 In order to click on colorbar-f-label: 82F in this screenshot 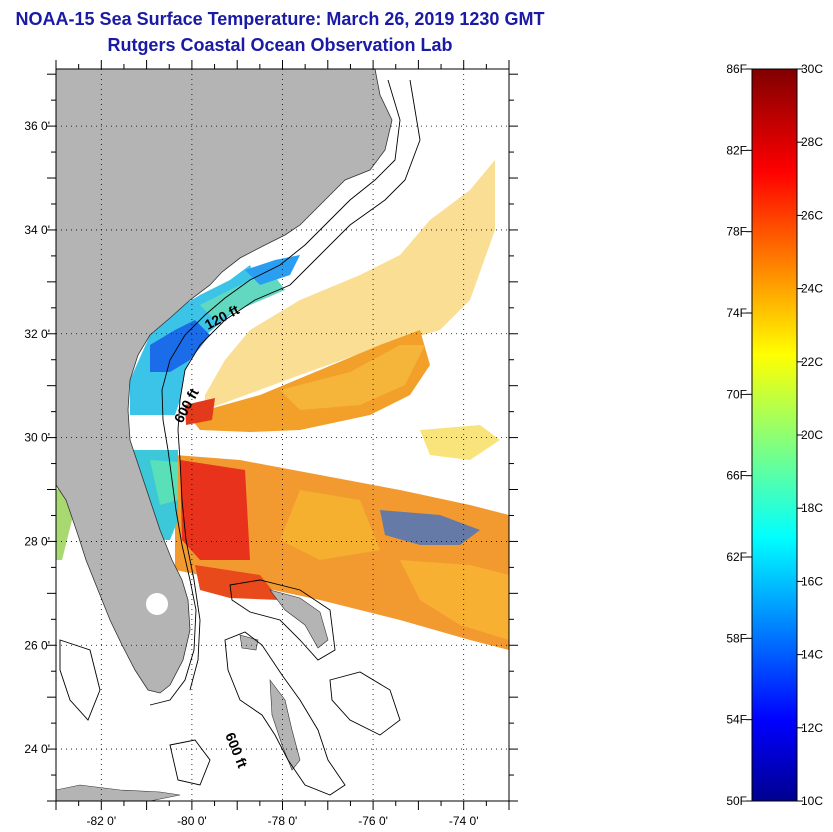, I will do `click(736, 150)`.